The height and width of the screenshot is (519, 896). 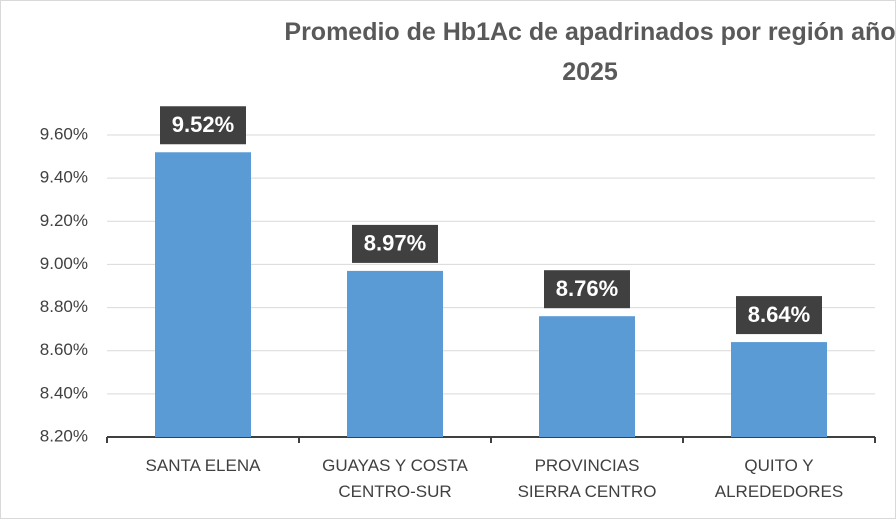 What do you see at coordinates (203, 465) in the screenshot?
I see `x-tick-label: SANTA ELENA` at bounding box center [203, 465].